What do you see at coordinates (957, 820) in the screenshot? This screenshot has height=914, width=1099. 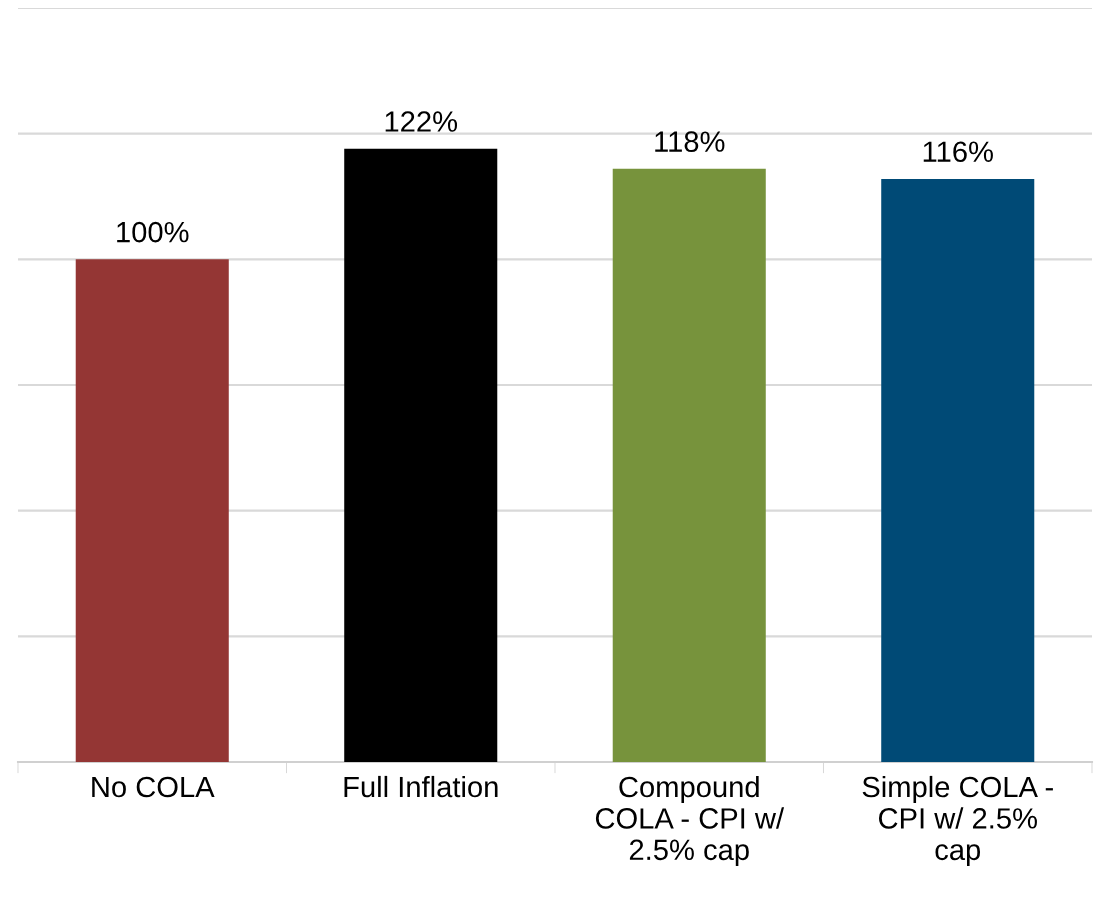 I see `x-tick-label: Simple COLA - CPI w/ 2.5% cap` at bounding box center [957, 820].